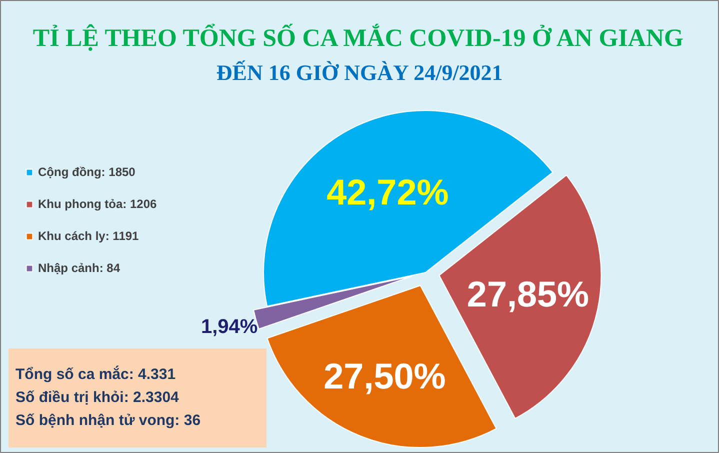 The width and height of the screenshot is (719, 453). I want to click on text: Số bệnh nhận tử vong: 36, so click(108, 420).